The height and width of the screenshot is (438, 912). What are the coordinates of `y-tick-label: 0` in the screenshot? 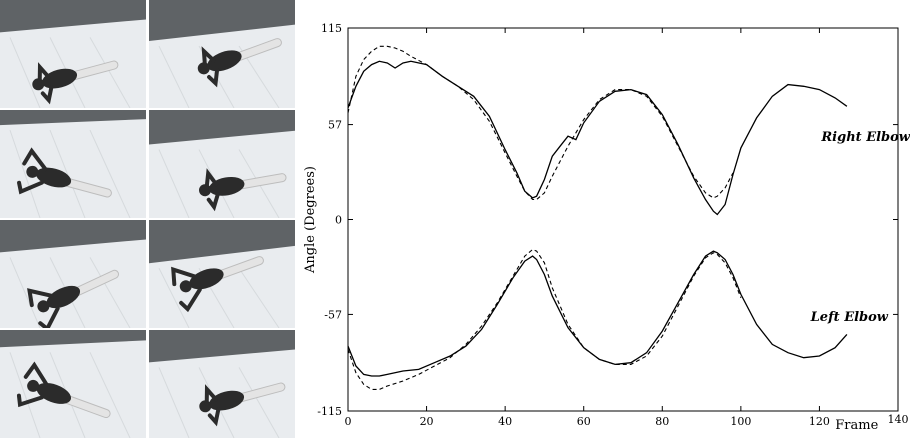 It's located at (338, 220).